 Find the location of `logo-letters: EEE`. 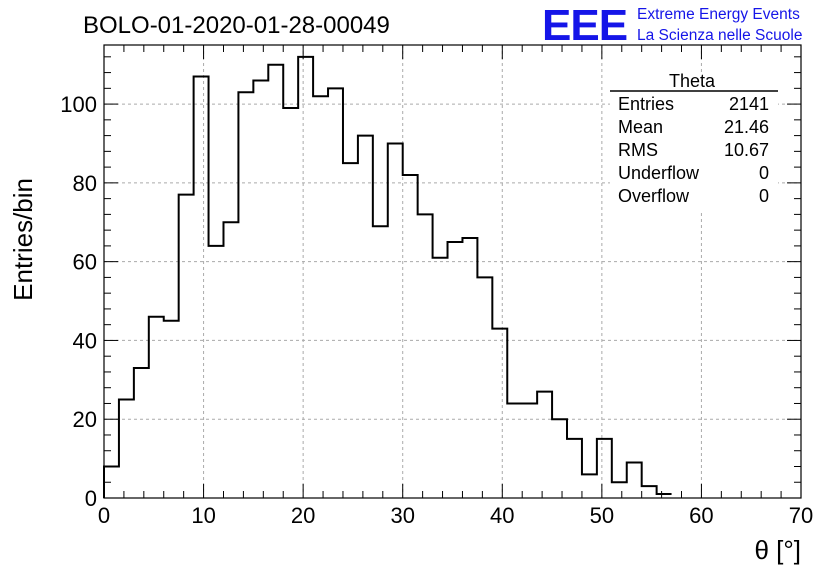

logo-letters: EEE is located at coordinates (584, 25).